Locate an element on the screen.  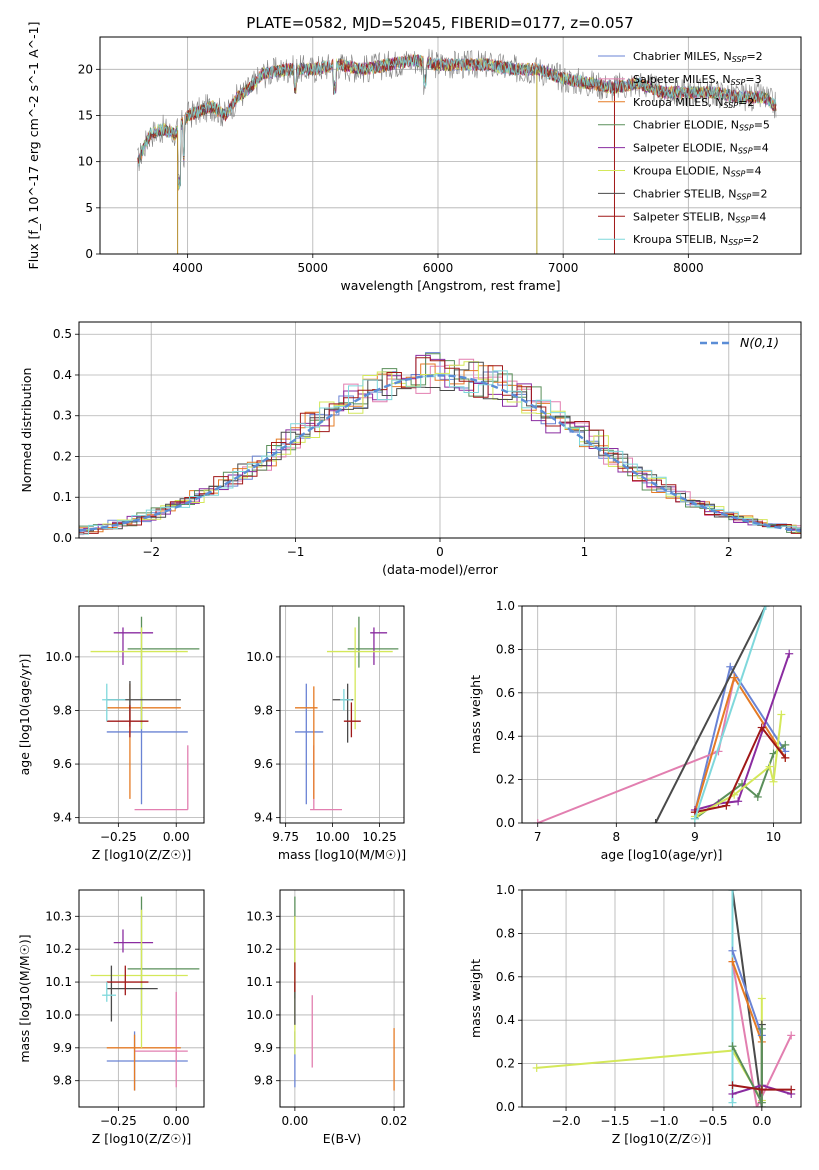
y-axis-label: mass [log10(M/M☉)] is located at coordinates (24, 998).